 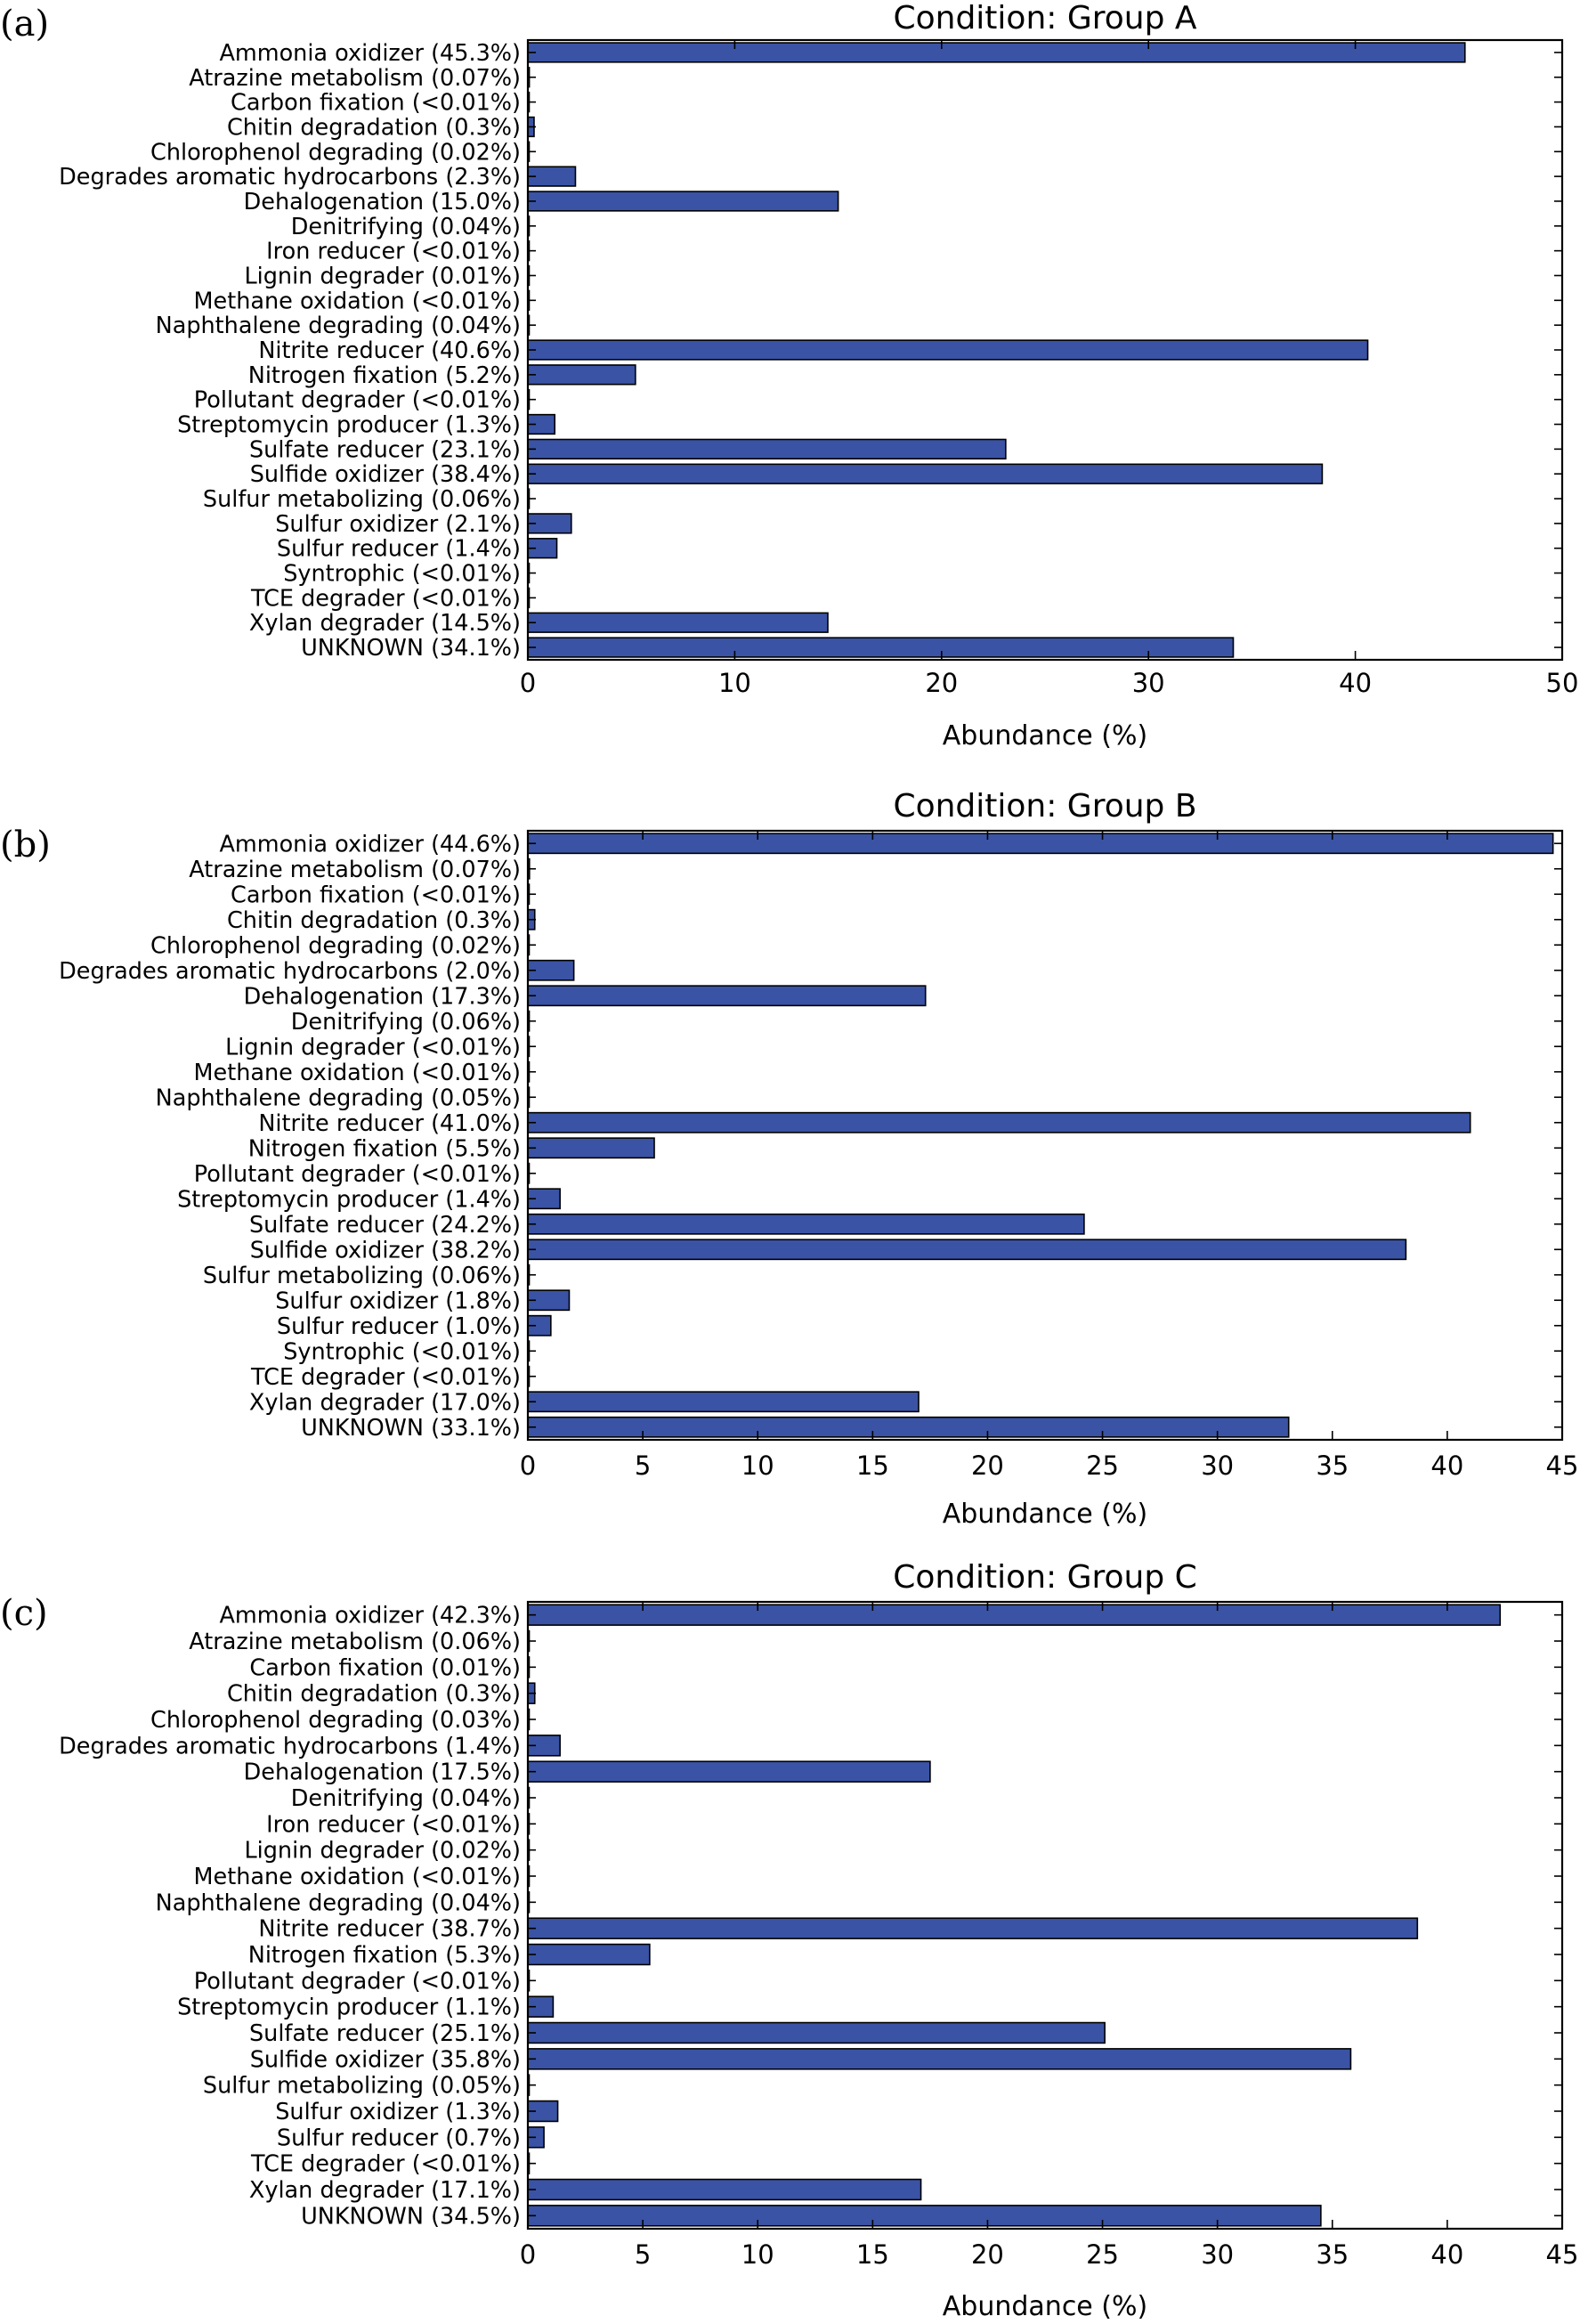 I want to click on chart-title: Condition: Group C, so click(x=1045, y=1578).